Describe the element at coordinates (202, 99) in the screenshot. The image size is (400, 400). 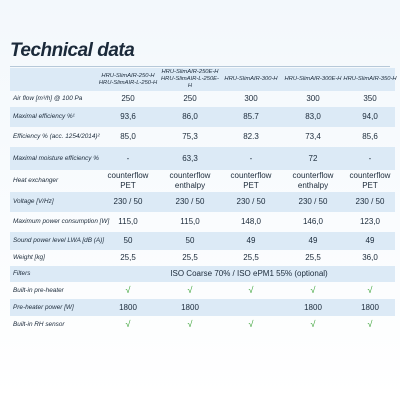
I see `table-row: Air flow [m³/h] @ 100 Pa 250 250 300 300 350` at that location.